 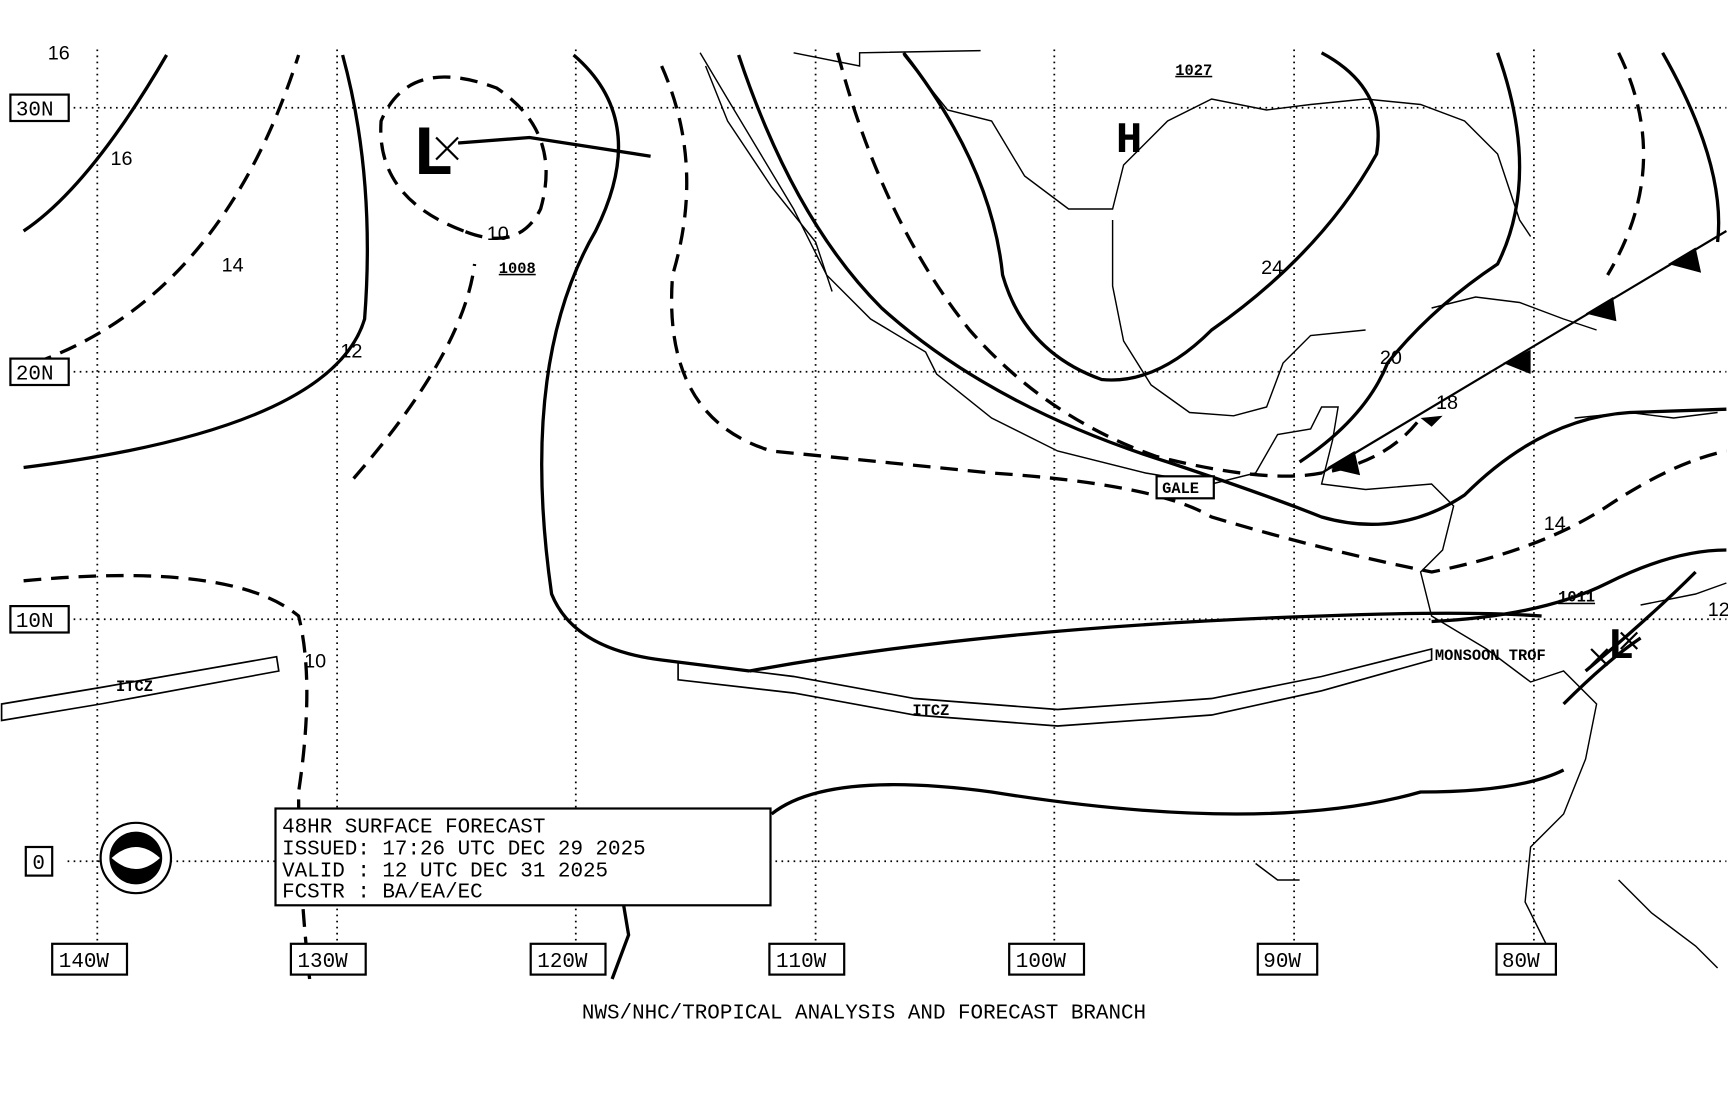 I want to click on feature-label: MONSOON TROF, so click(x=1490, y=656).